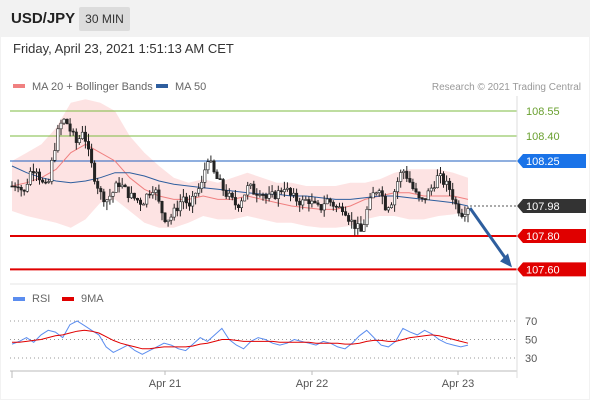  What do you see at coordinates (92, 299) in the screenshot?
I see `ma9-legend-label: 9MA` at bounding box center [92, 299].